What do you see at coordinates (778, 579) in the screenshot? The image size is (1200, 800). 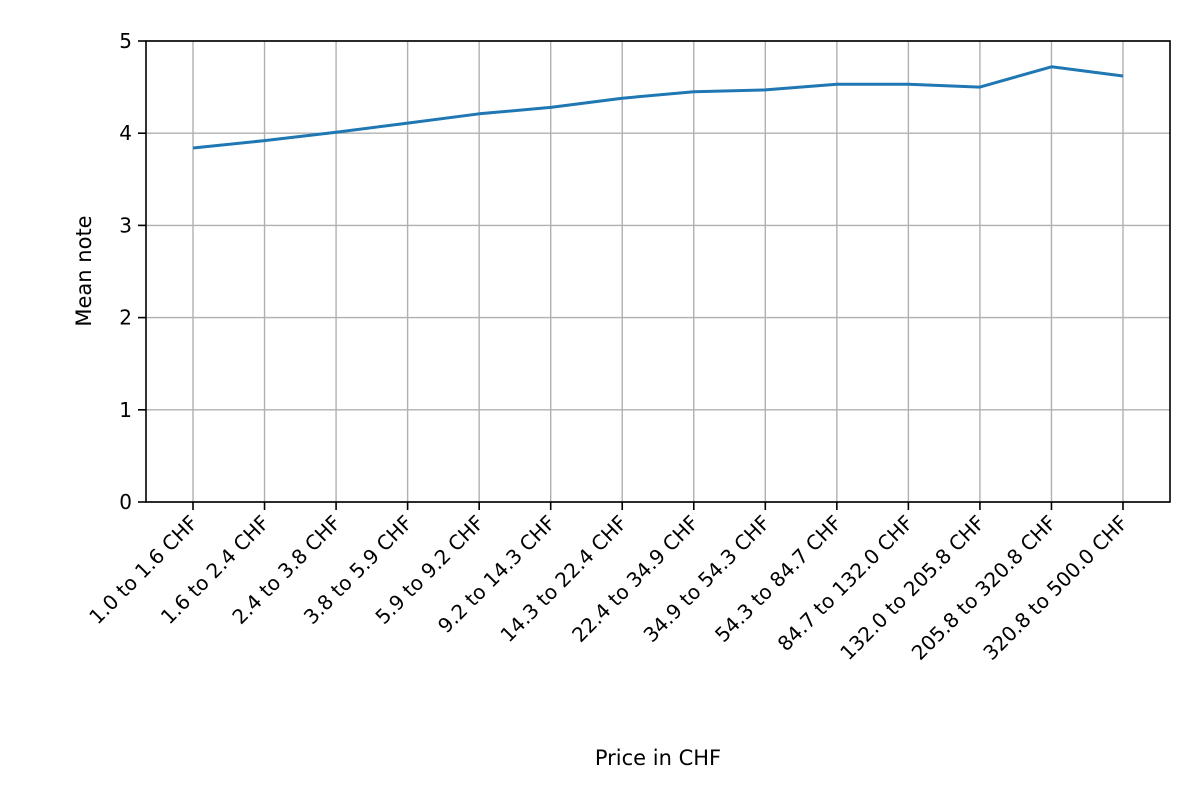 I see `x-tick-label: 54.3 to 84.7 CHF` at bounding box center [778, 579].